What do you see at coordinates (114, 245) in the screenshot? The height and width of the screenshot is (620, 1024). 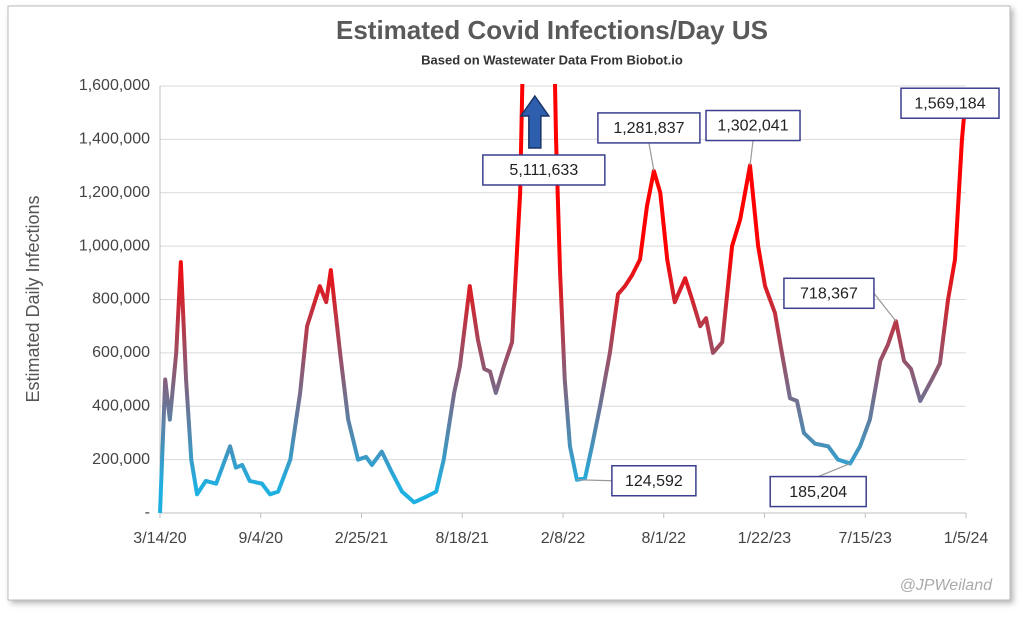 I see `y-tick-label: 1,000,000` at bounding box center [114, 245].